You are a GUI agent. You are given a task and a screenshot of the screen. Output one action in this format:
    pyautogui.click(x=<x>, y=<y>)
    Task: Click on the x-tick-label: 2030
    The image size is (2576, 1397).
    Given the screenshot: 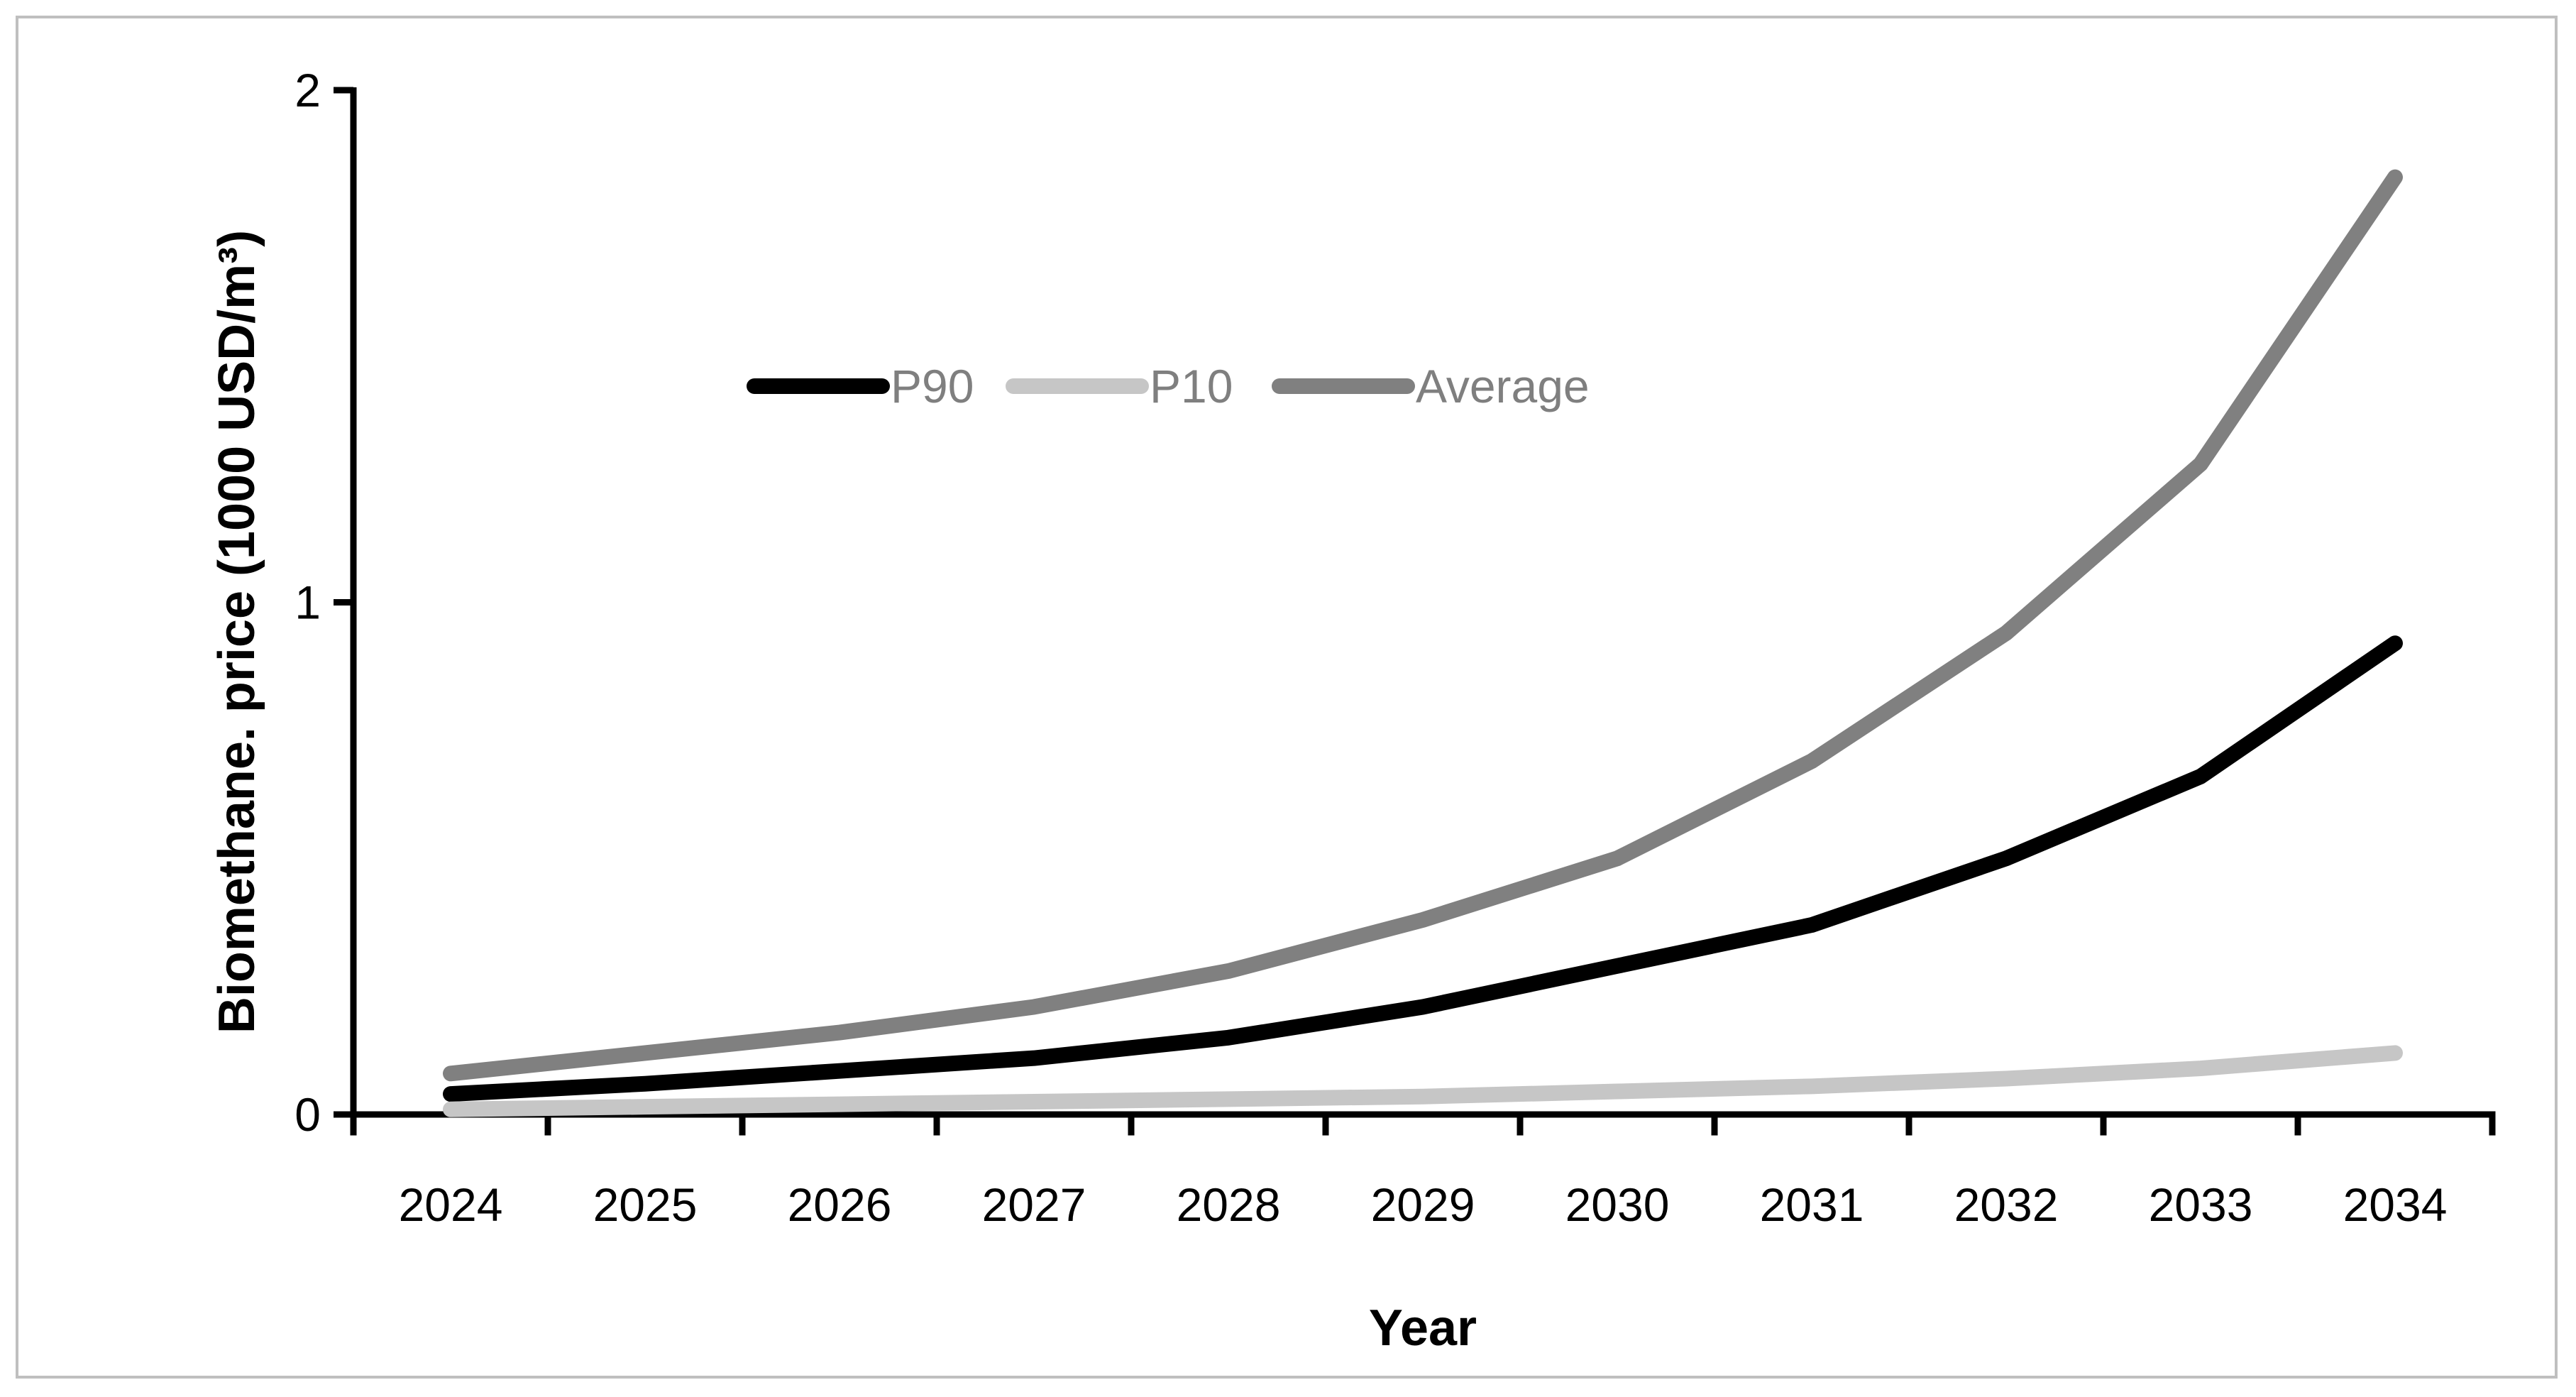 What is the action you would take?
    pyautogui.click(x=1617, y=1204)
    